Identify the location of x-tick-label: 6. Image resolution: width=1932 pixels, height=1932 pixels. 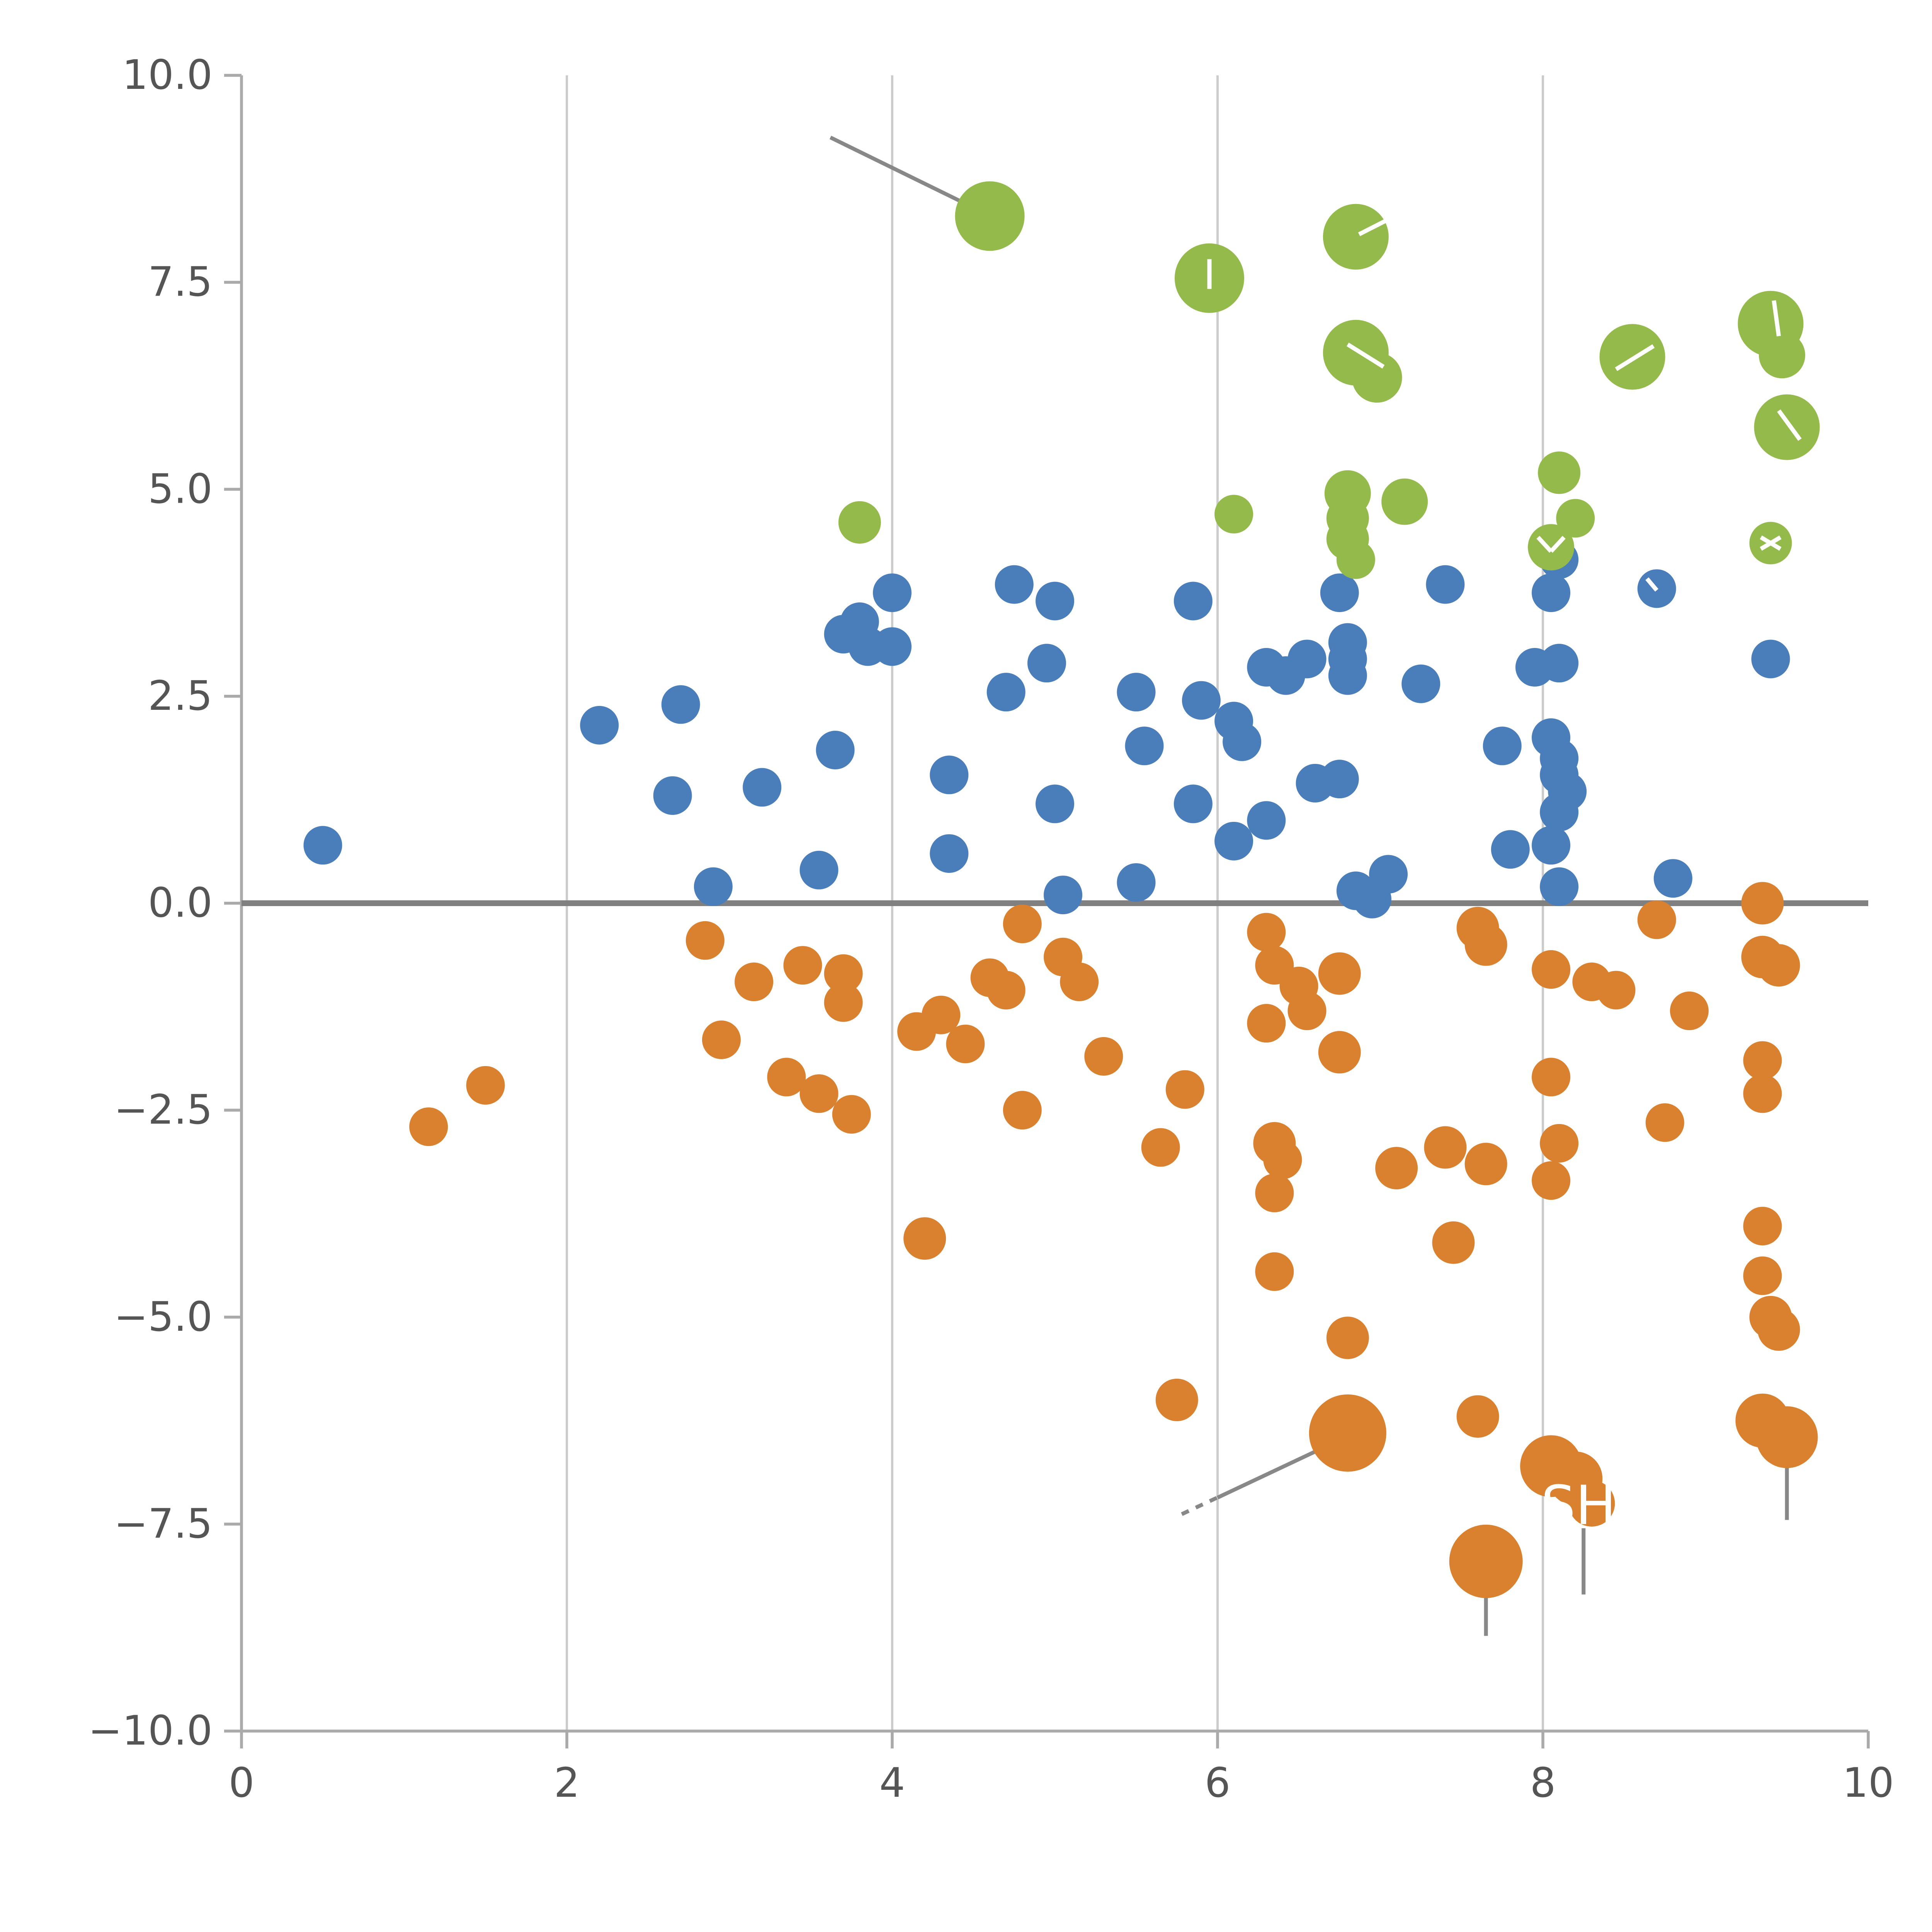
(1218, 1783).